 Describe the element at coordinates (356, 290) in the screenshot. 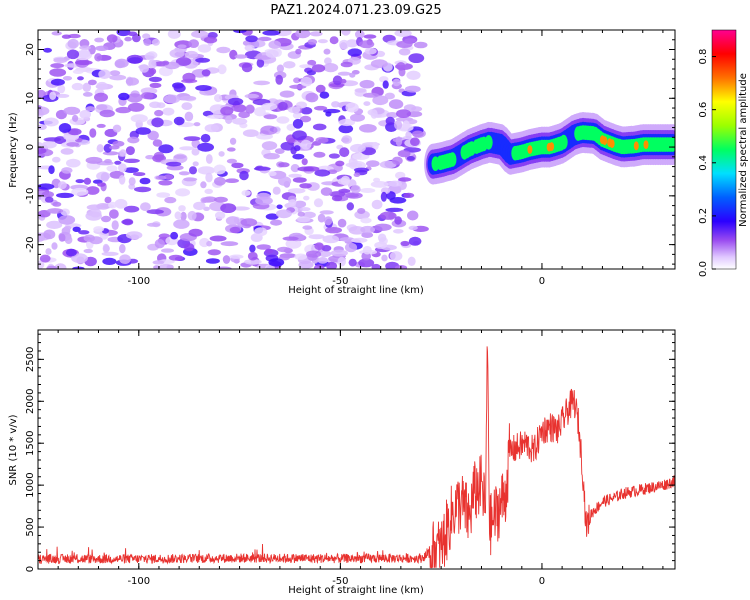

I see `top-x-axis-label: Height of straight line (km)` at that location.